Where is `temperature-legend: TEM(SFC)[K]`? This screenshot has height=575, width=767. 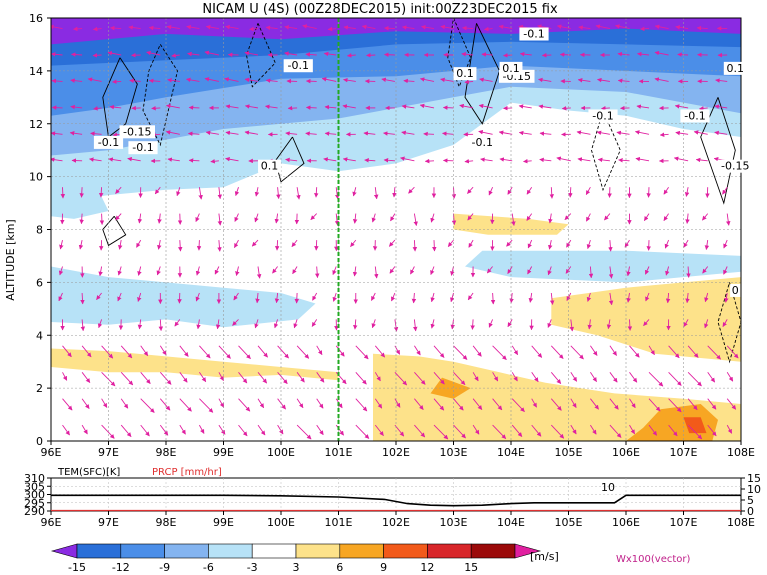
temperature-legend: TEM(SFC)[K] is located at coordinates (88, 472).